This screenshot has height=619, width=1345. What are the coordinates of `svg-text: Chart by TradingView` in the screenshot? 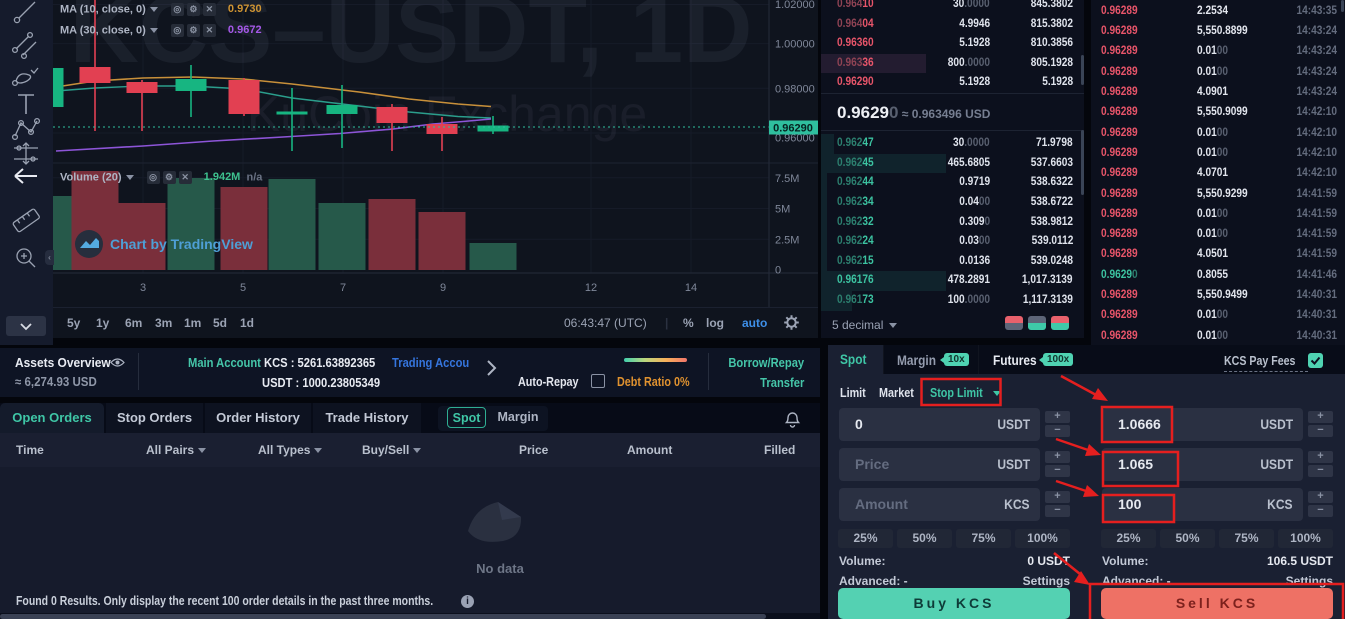 It's located at (181, 244).